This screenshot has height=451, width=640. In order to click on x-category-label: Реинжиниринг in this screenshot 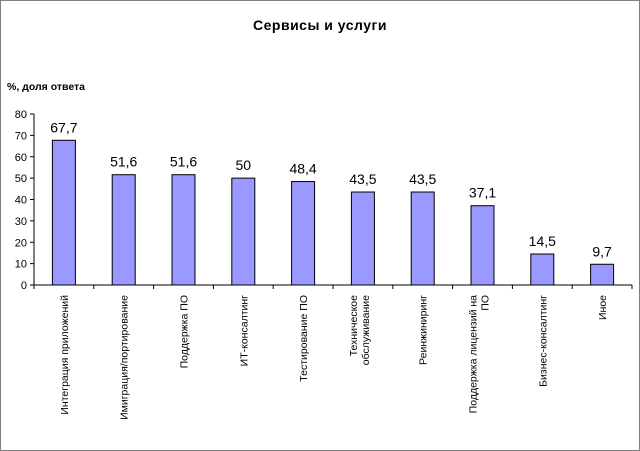, I will do `click(424, 330)`.